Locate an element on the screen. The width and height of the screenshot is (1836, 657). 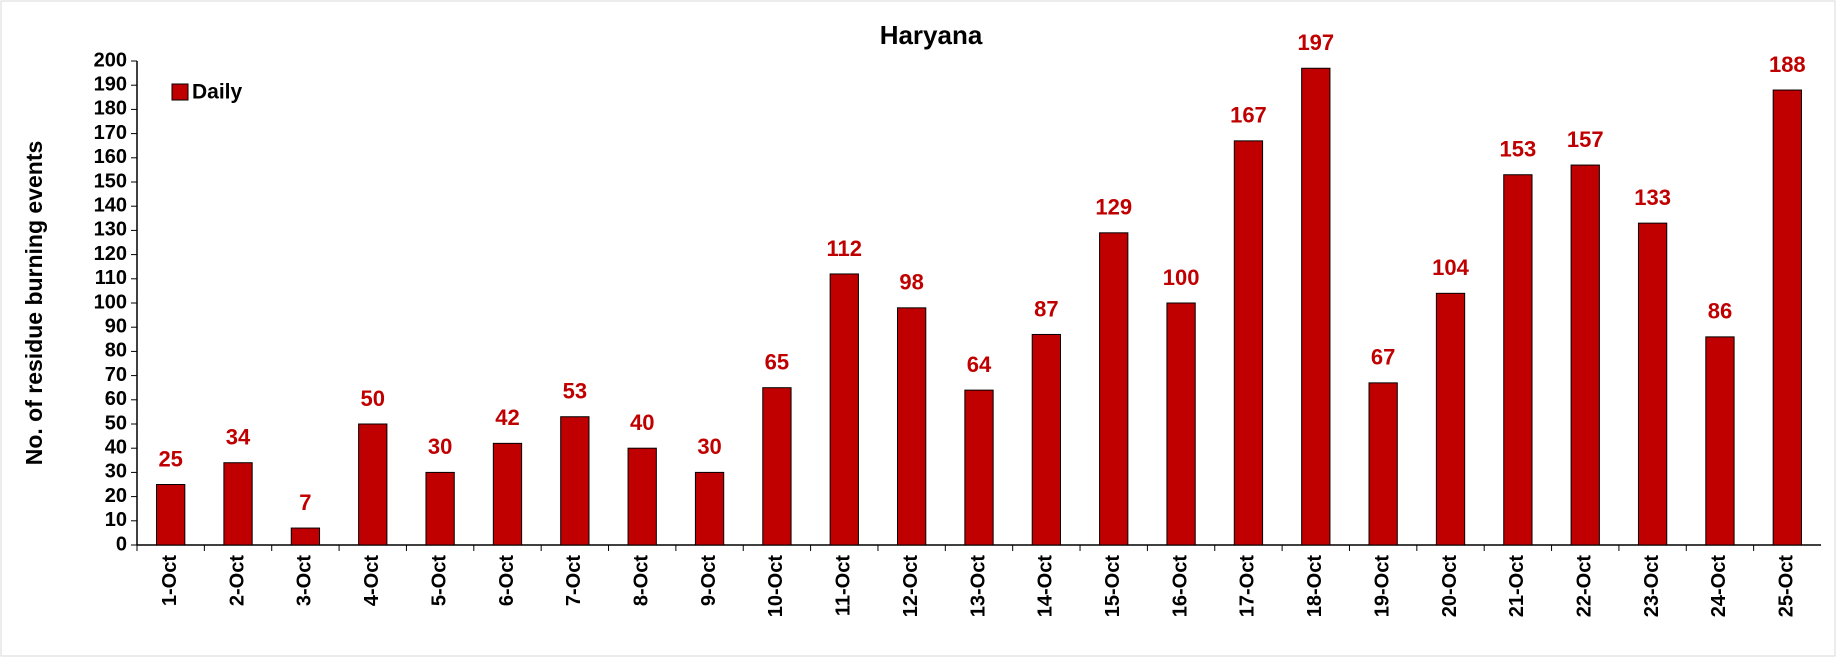
data-label: 157 is located at coordinates (1585, 139).